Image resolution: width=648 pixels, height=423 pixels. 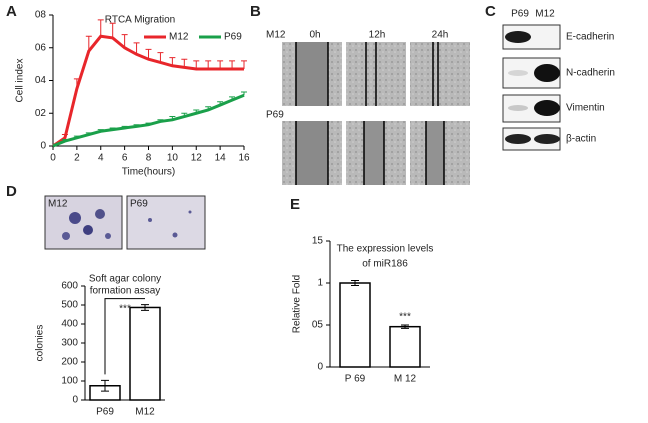 I want to click on chart-title: Soft agar colony, so click(x=125, y=279).